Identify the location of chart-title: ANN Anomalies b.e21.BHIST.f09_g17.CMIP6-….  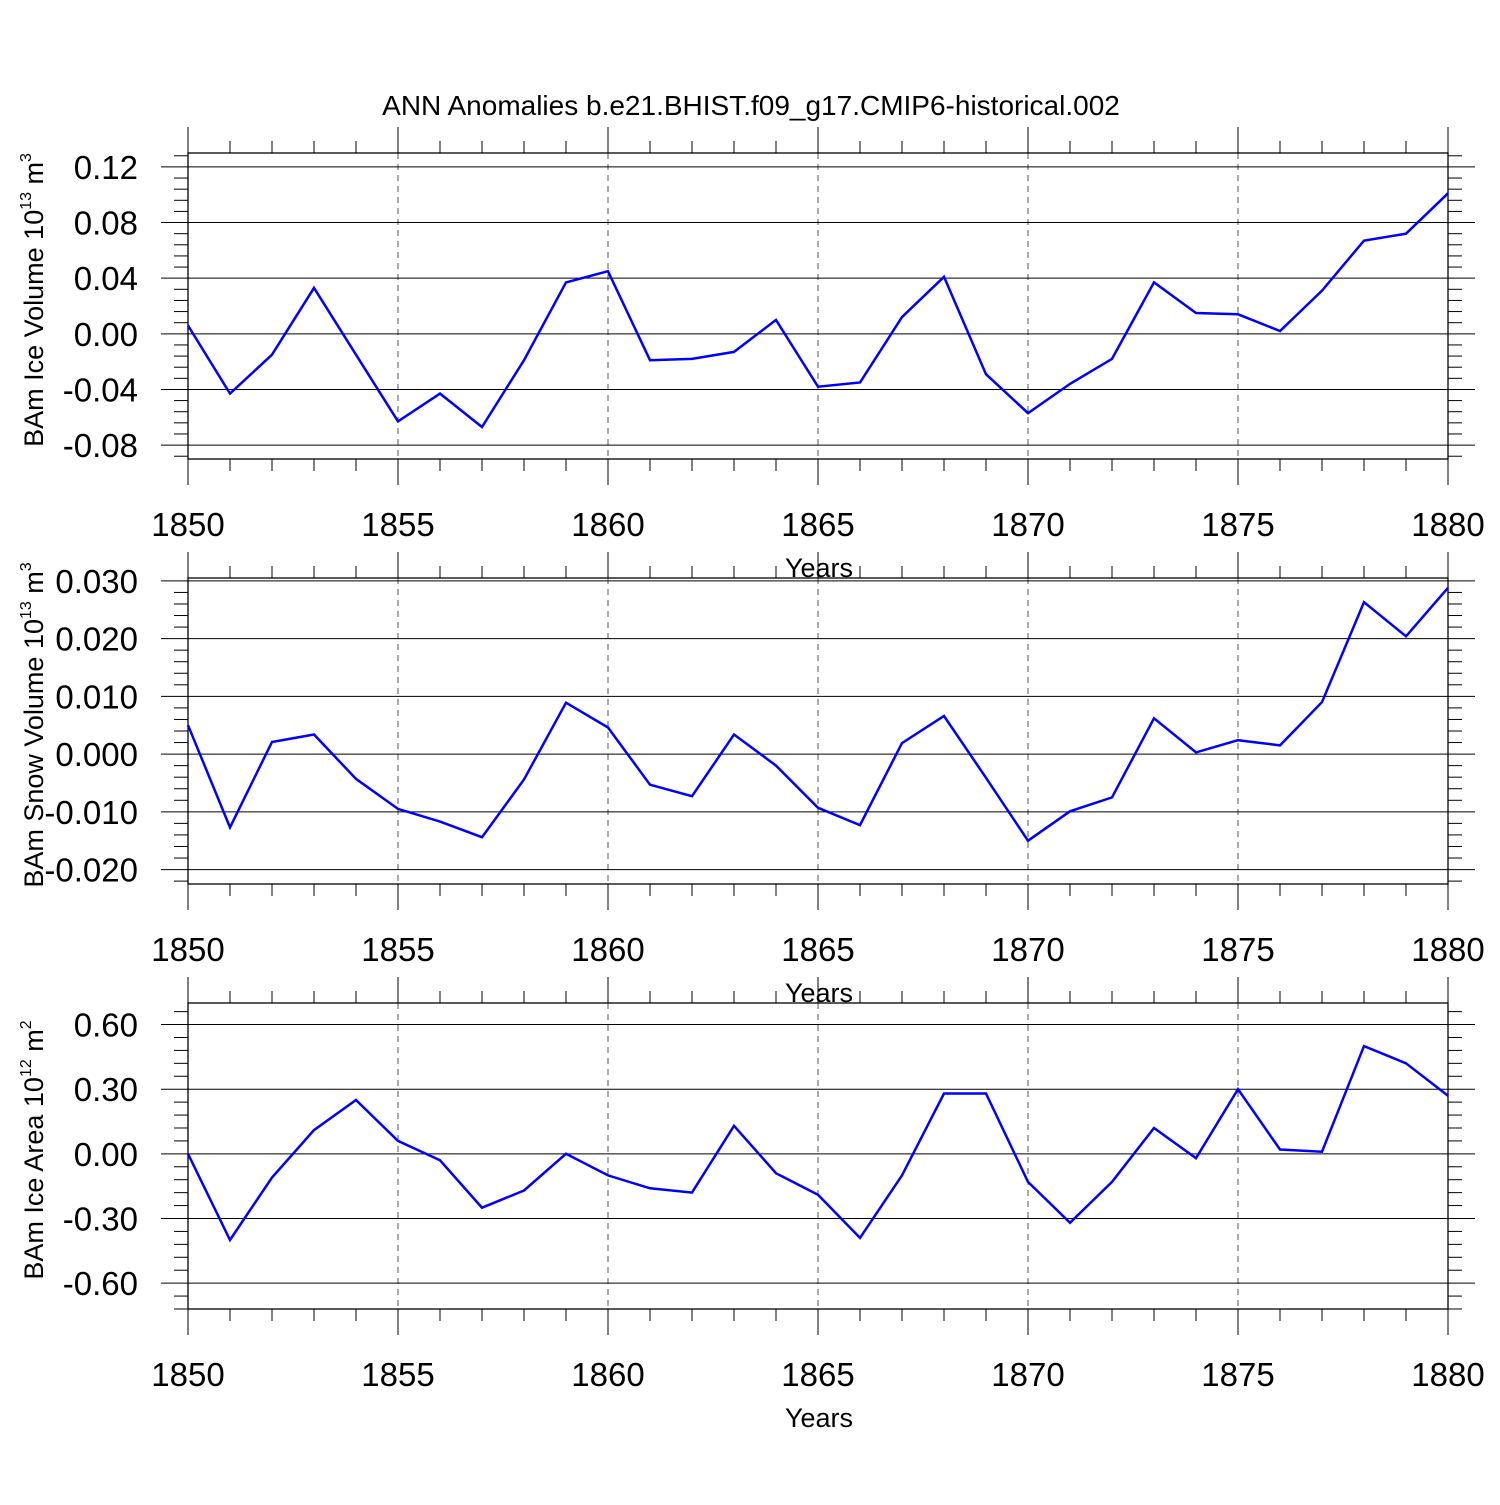
(751, 105).